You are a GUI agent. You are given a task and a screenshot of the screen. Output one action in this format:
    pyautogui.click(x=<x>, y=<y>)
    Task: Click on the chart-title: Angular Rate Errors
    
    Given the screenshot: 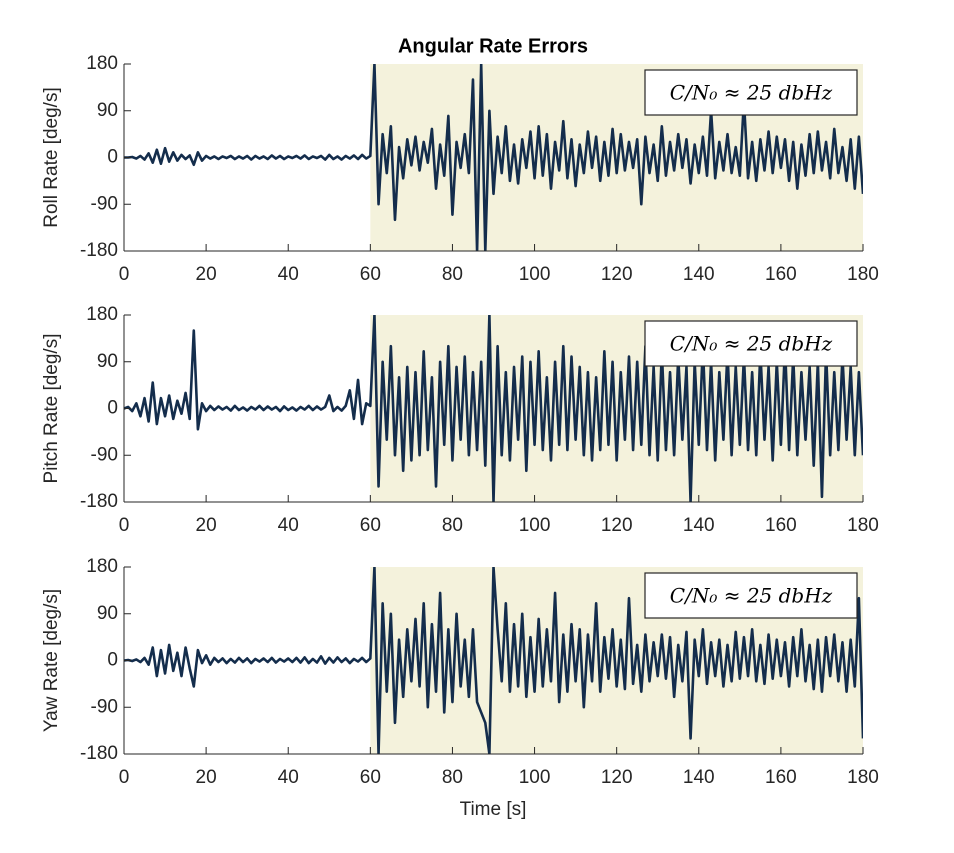 What is the action you would take?
    pyautogui.click(x=493, y=46)
    